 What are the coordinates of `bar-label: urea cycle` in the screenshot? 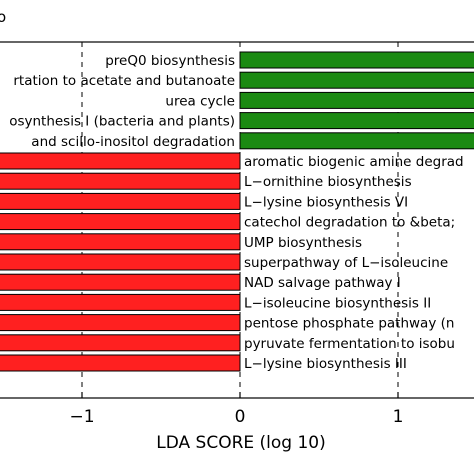 It's located at (200, 101).